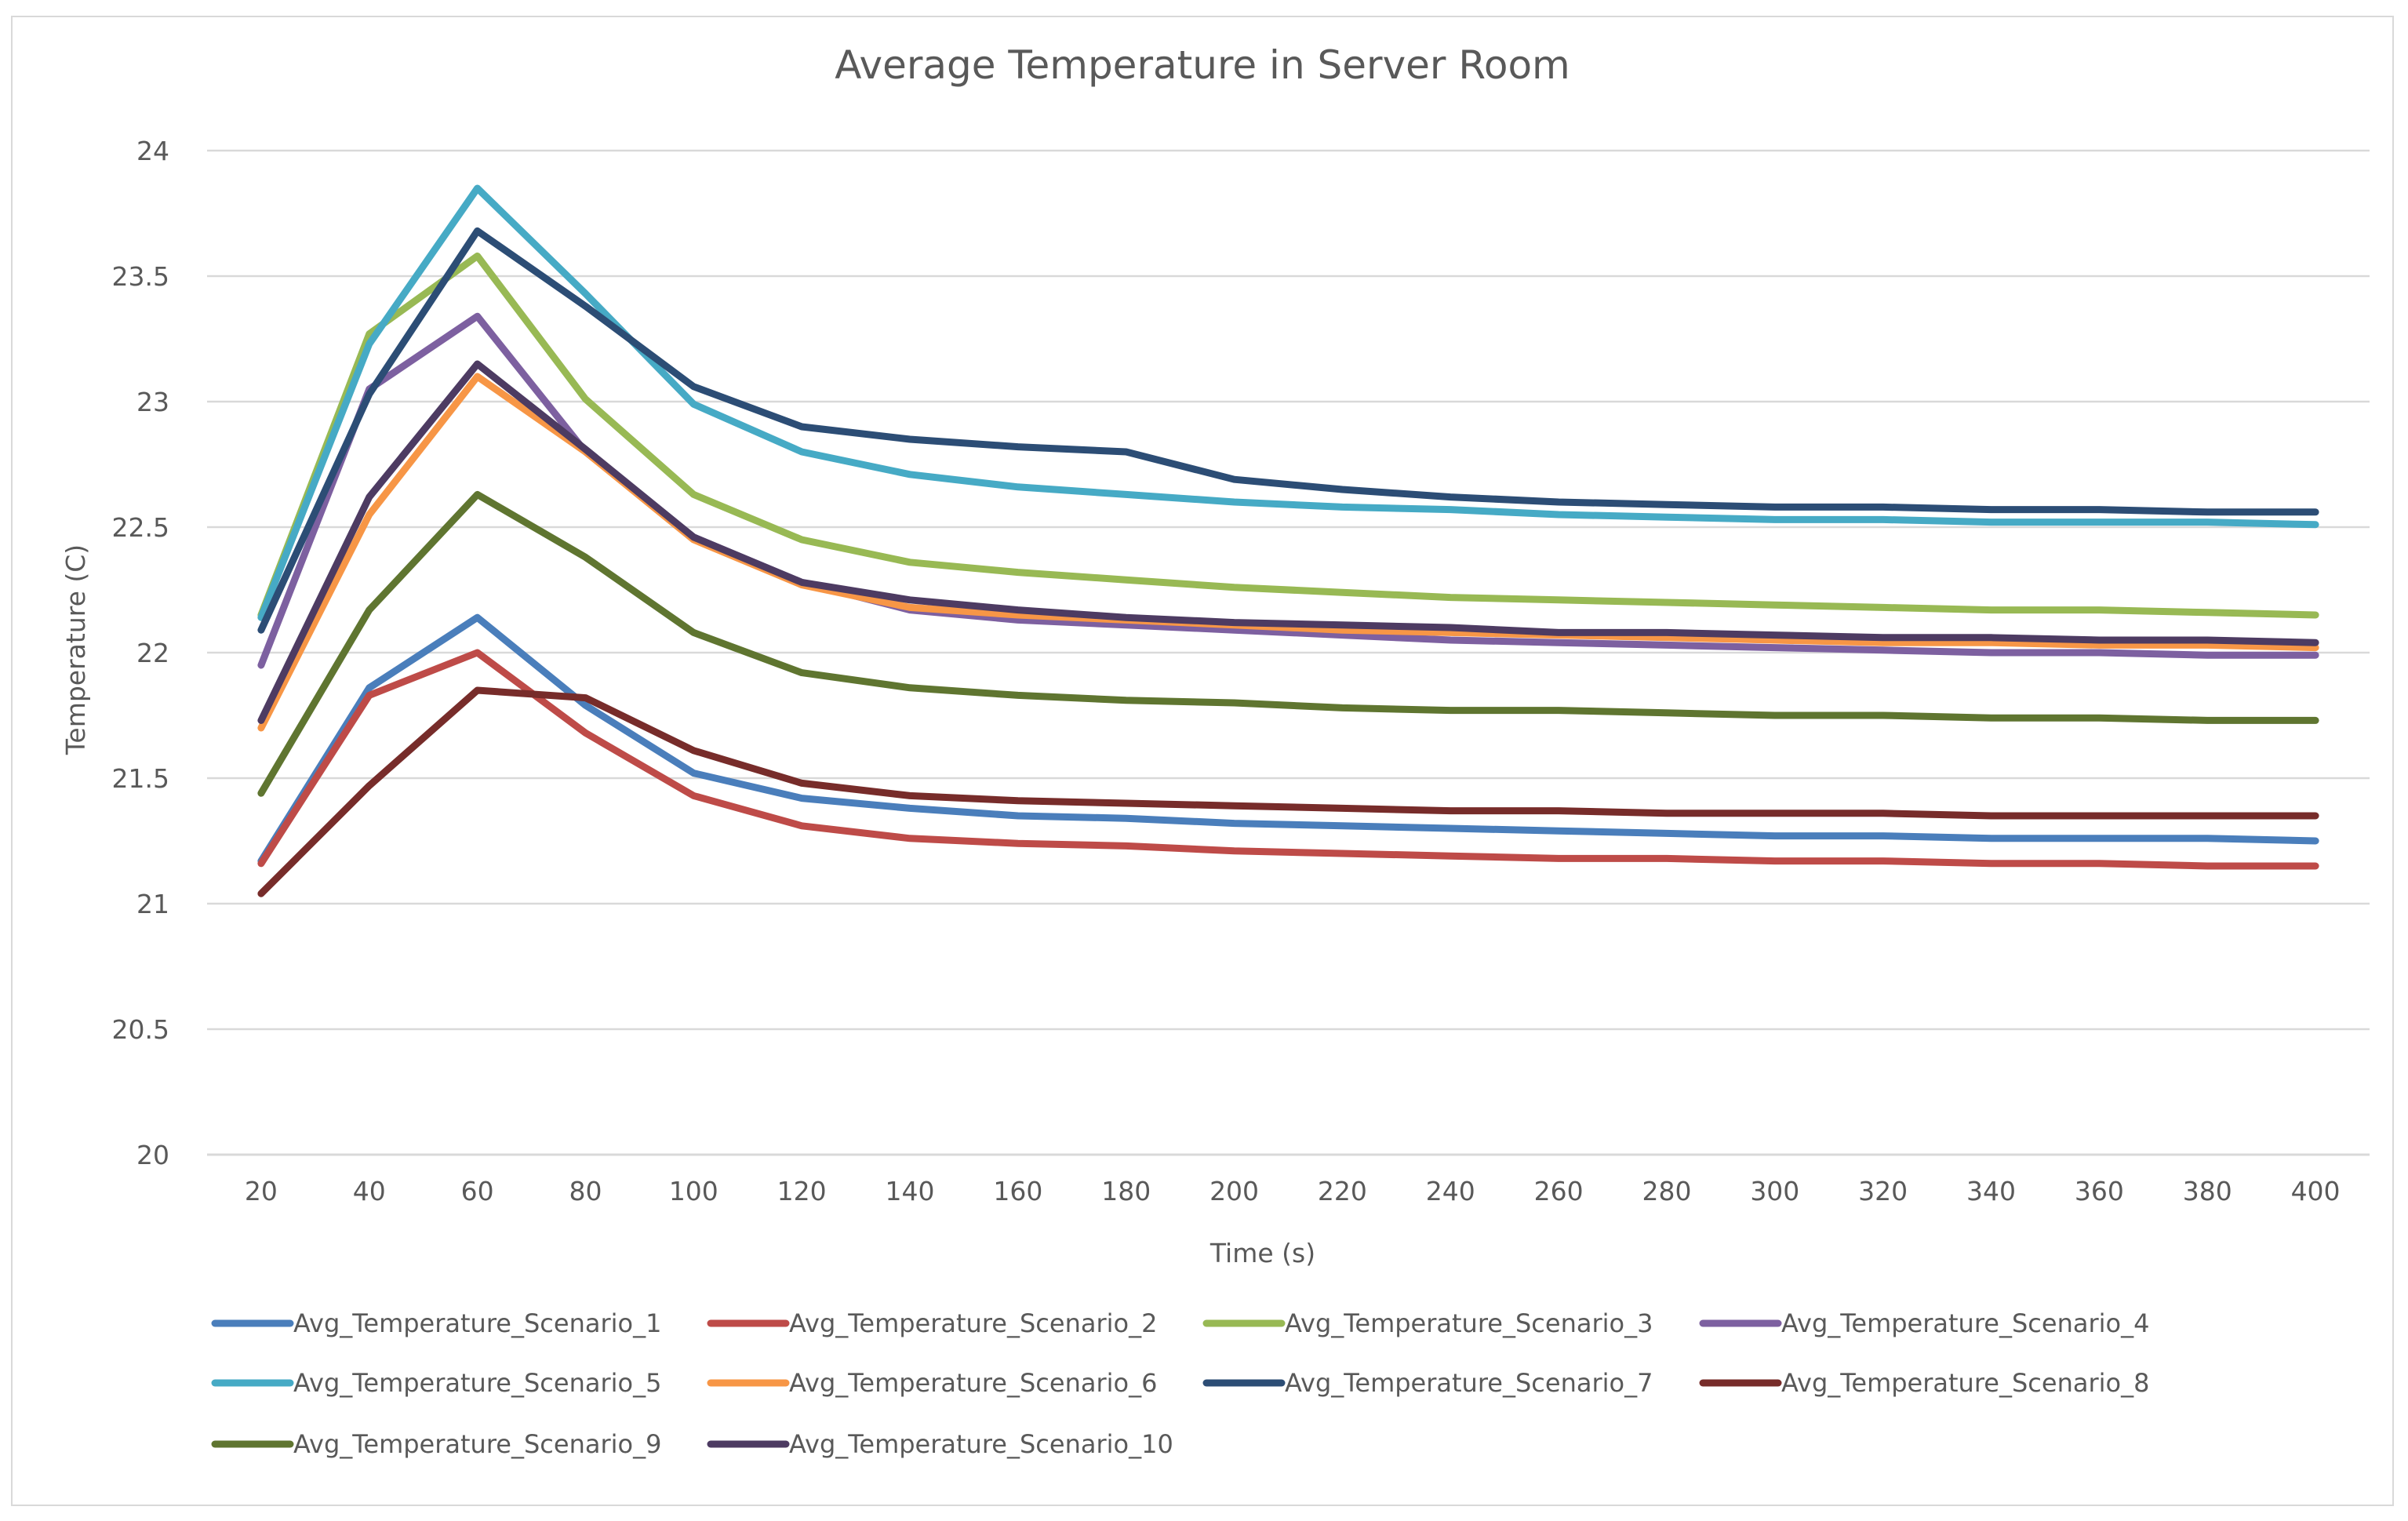 The image size is (2408, 1521). What do you see at coordinates (262, 1191) in the screenshot?
I see `x-tick-label: 20` at bounding box center [262, 1191].